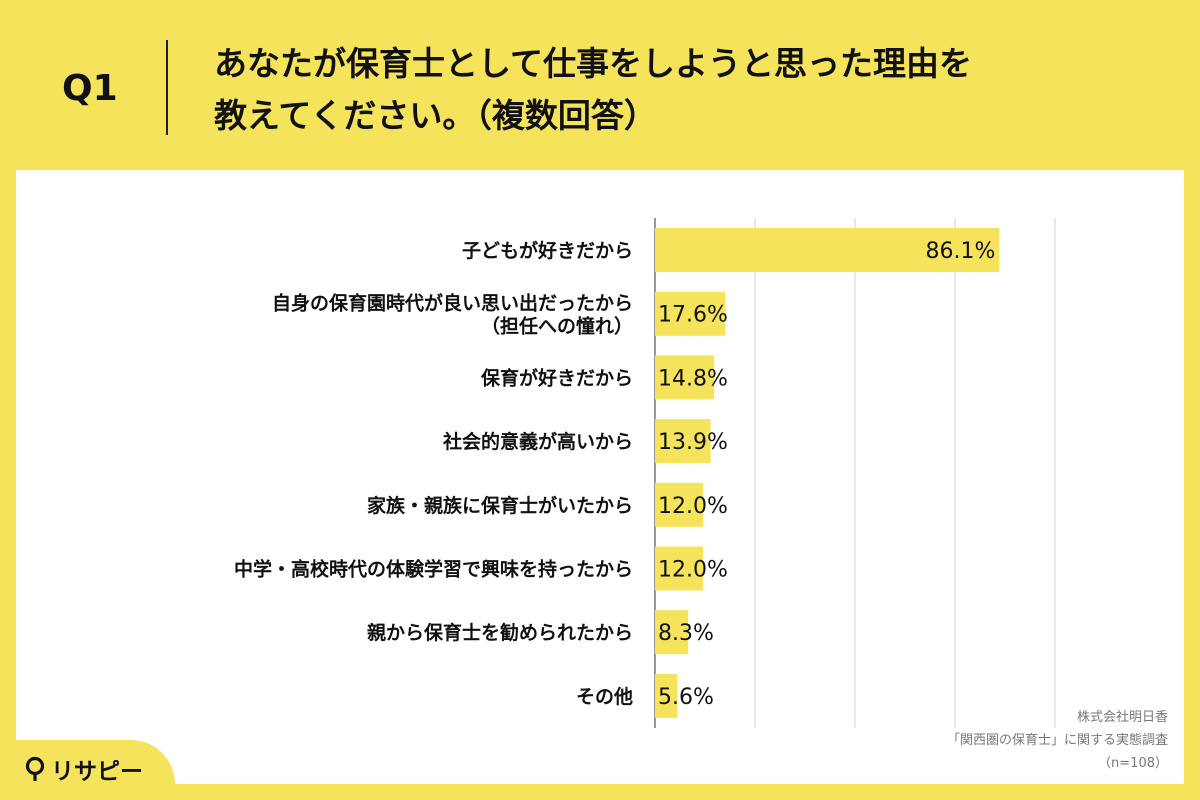 Image resolution: width=1200 pixels, height=800 pixels. Describe the element at coordinates (1122, 717) in the screenshot. I see `source-company: 株式会社明日香` at that location.